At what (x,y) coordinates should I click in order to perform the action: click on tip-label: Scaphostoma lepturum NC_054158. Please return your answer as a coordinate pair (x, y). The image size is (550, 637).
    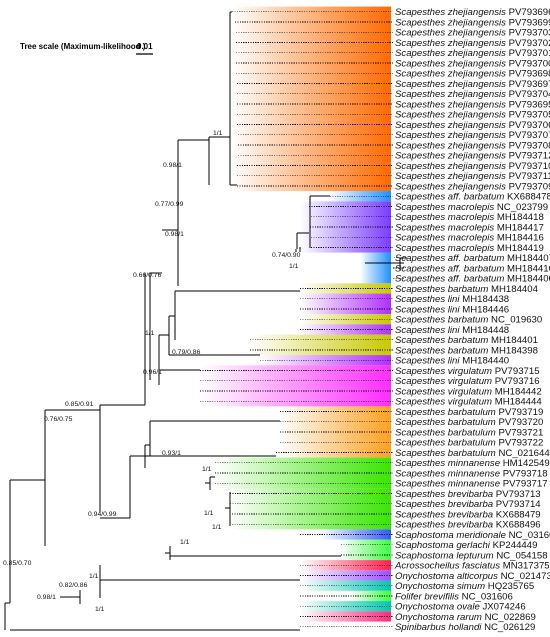
    Looking at the image, I should click on (471, 555).